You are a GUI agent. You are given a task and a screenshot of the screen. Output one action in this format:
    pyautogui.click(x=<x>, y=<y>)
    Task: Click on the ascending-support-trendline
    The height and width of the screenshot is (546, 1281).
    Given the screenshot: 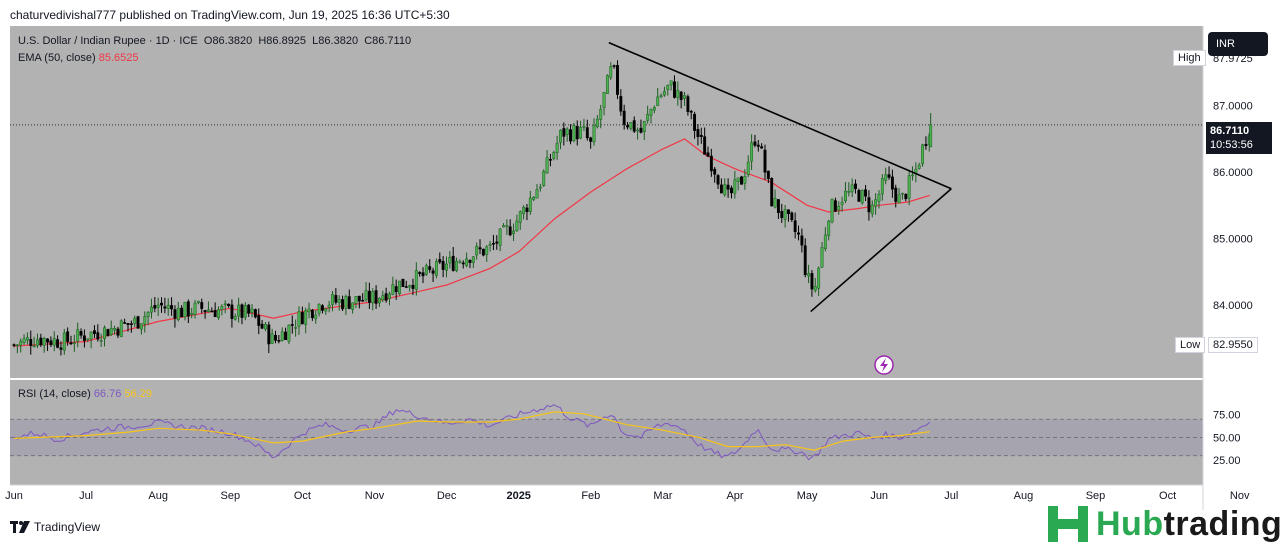 What is the action you would take?
    pyautogui.click(x=881, y=250)
    